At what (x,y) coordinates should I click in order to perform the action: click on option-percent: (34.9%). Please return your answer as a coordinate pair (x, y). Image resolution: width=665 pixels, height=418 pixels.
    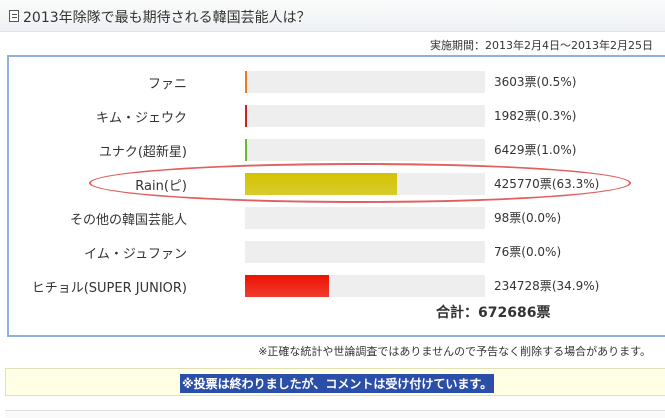
    Looking at the image, I should click on (575, 286).